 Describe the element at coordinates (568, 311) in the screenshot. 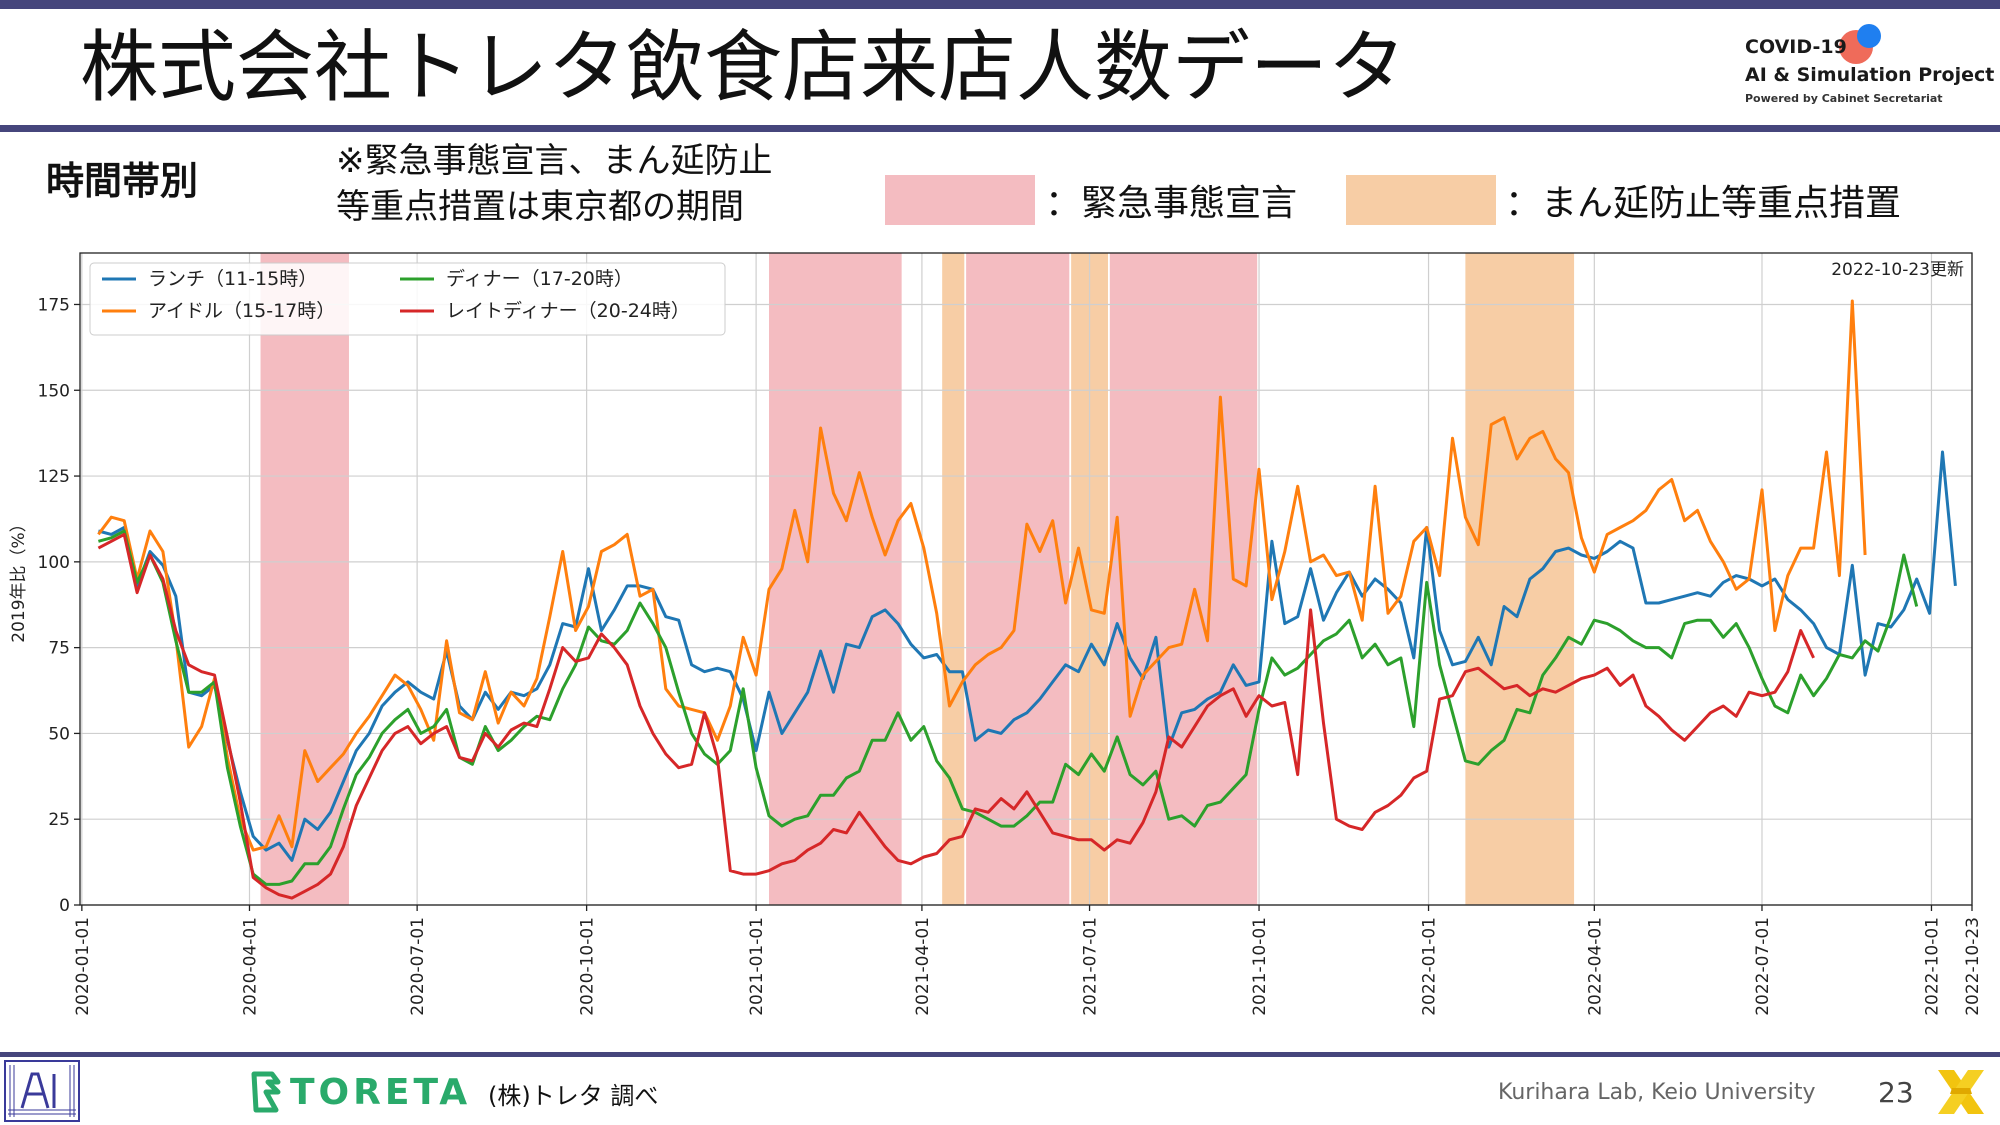

I see `legend-label-3: レイトディナー（20-24時）` at that location.